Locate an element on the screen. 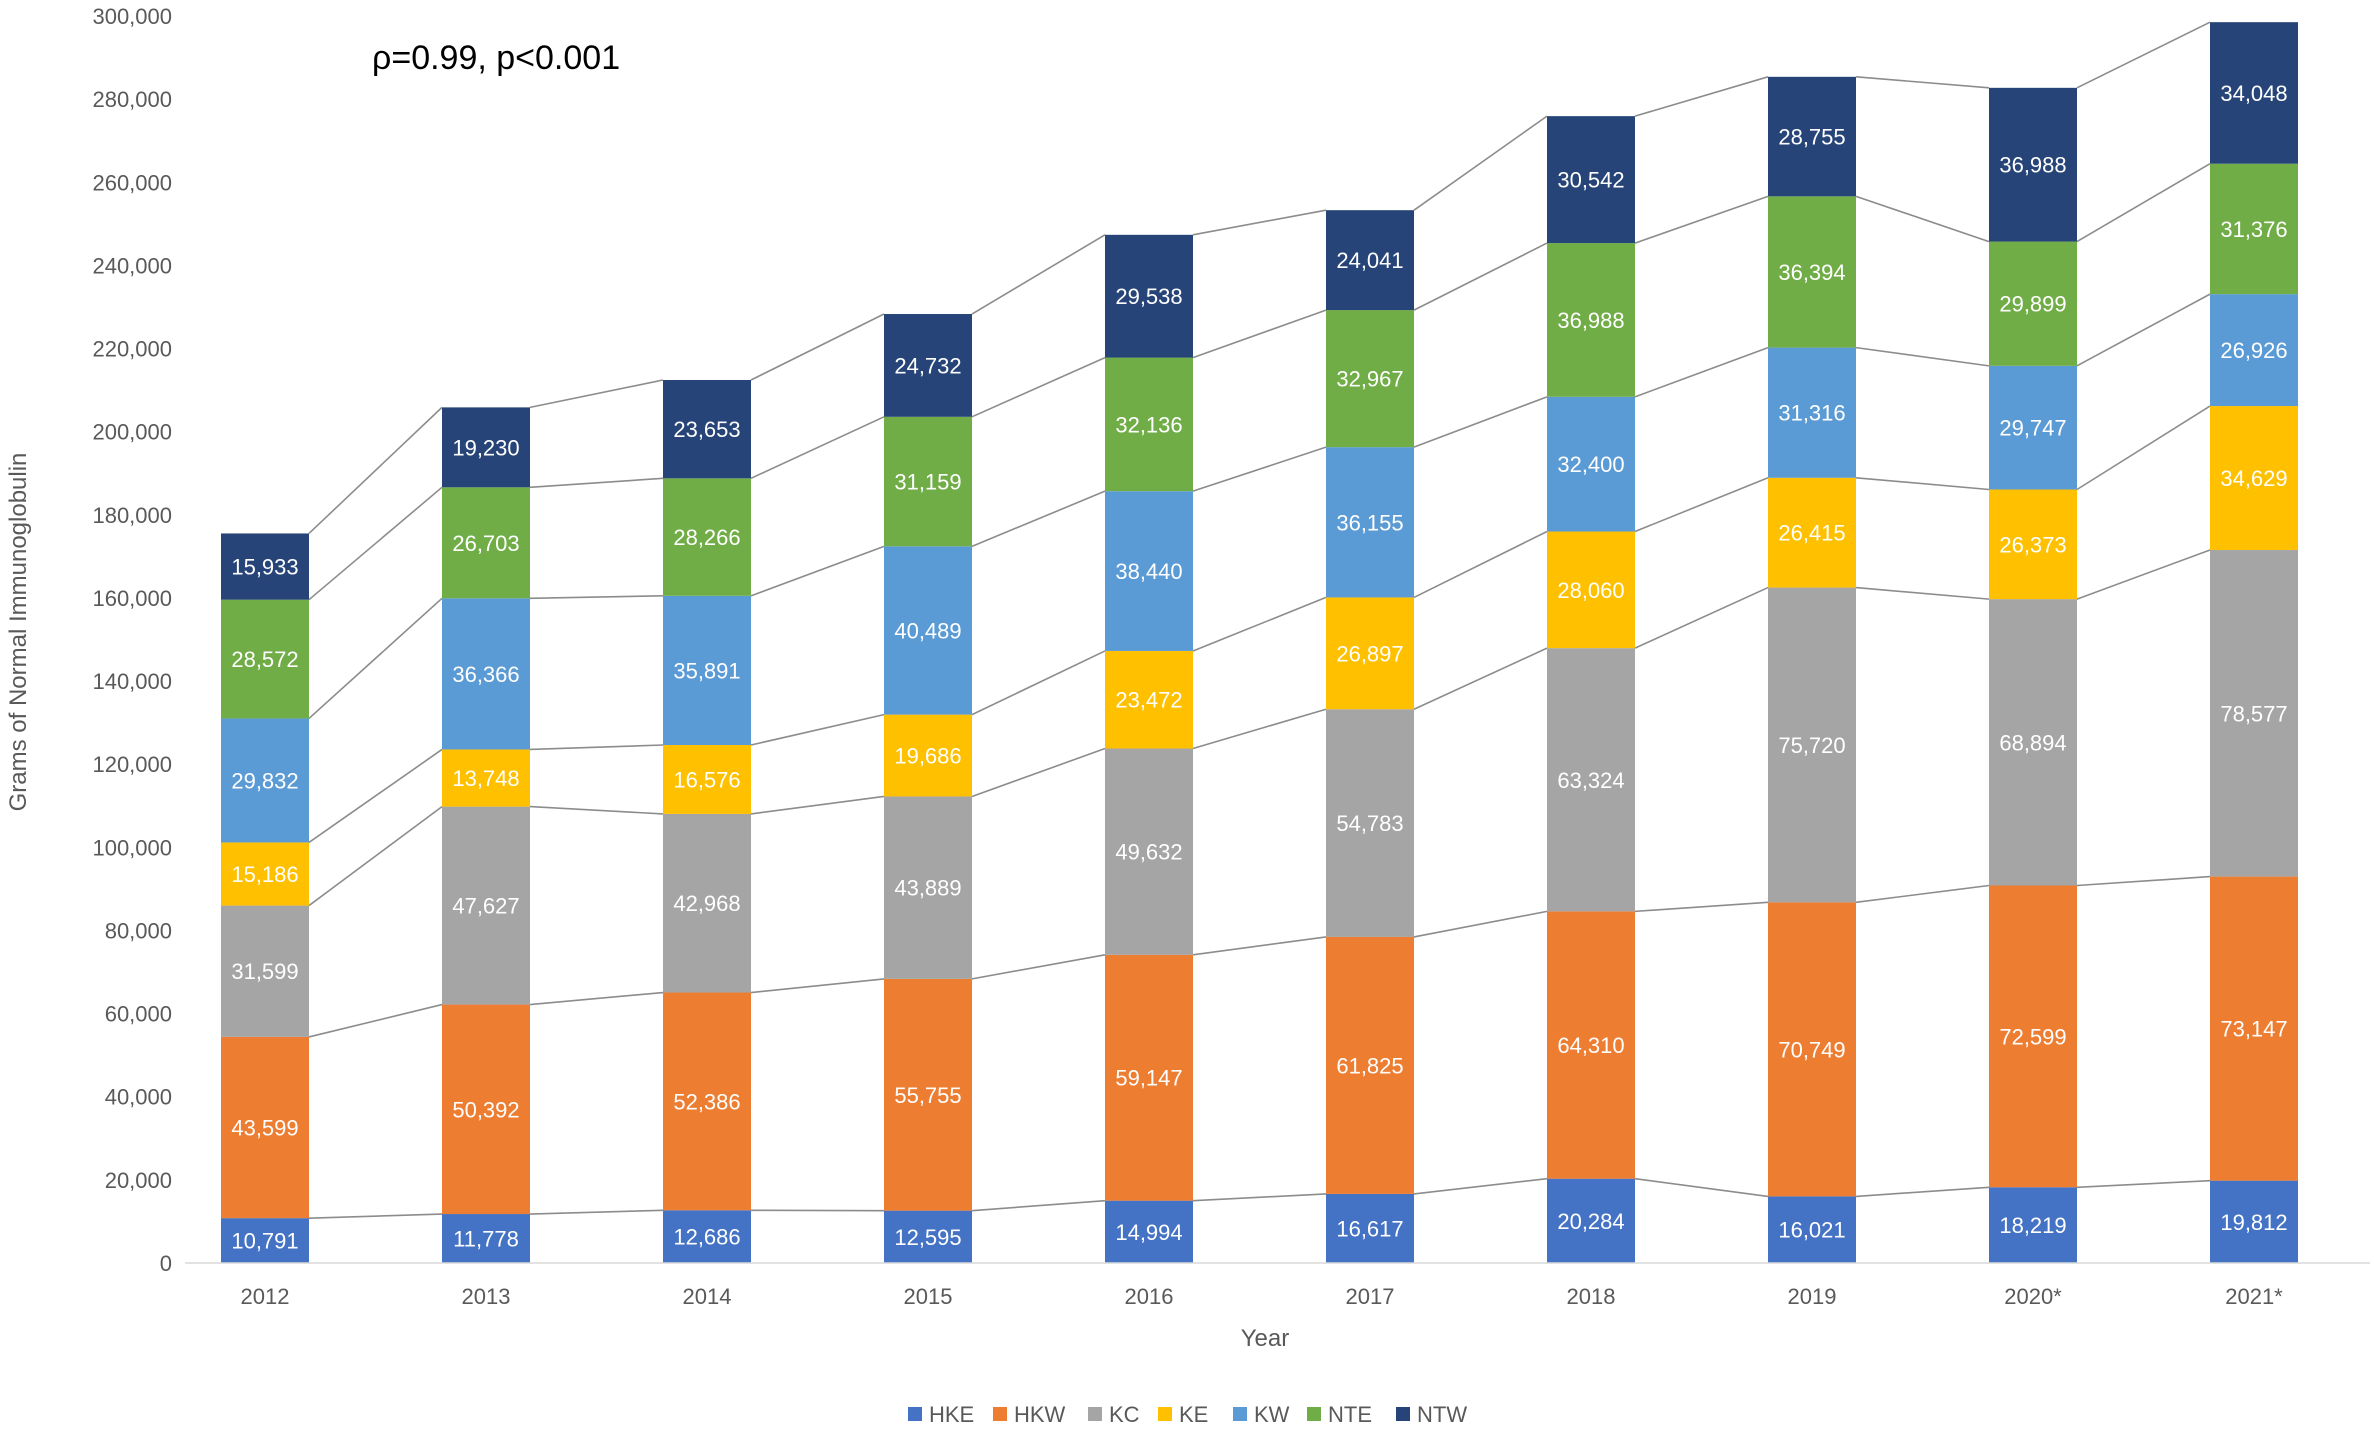  x-tick-label: 2018 is located at coordinates (1591, 1296).